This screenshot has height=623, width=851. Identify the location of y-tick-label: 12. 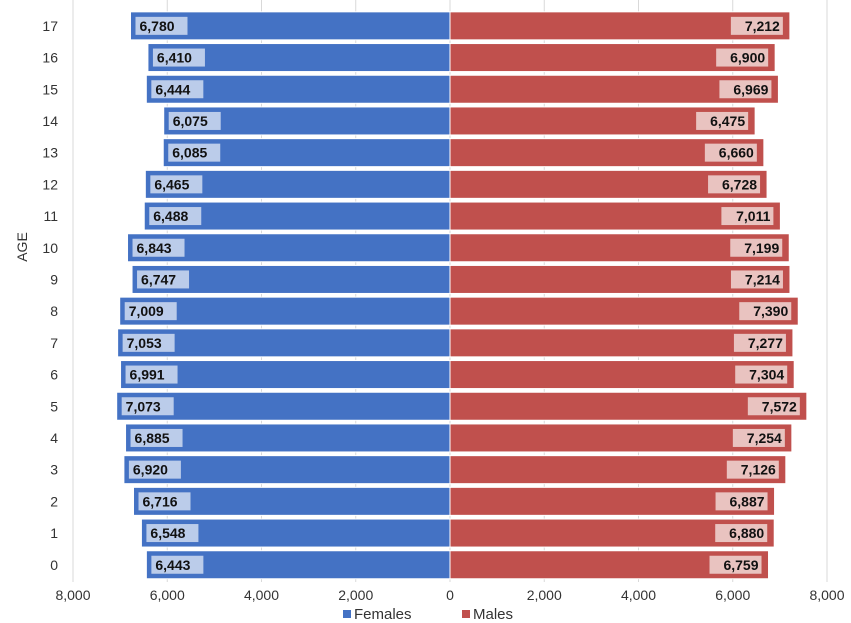
(50, 184).